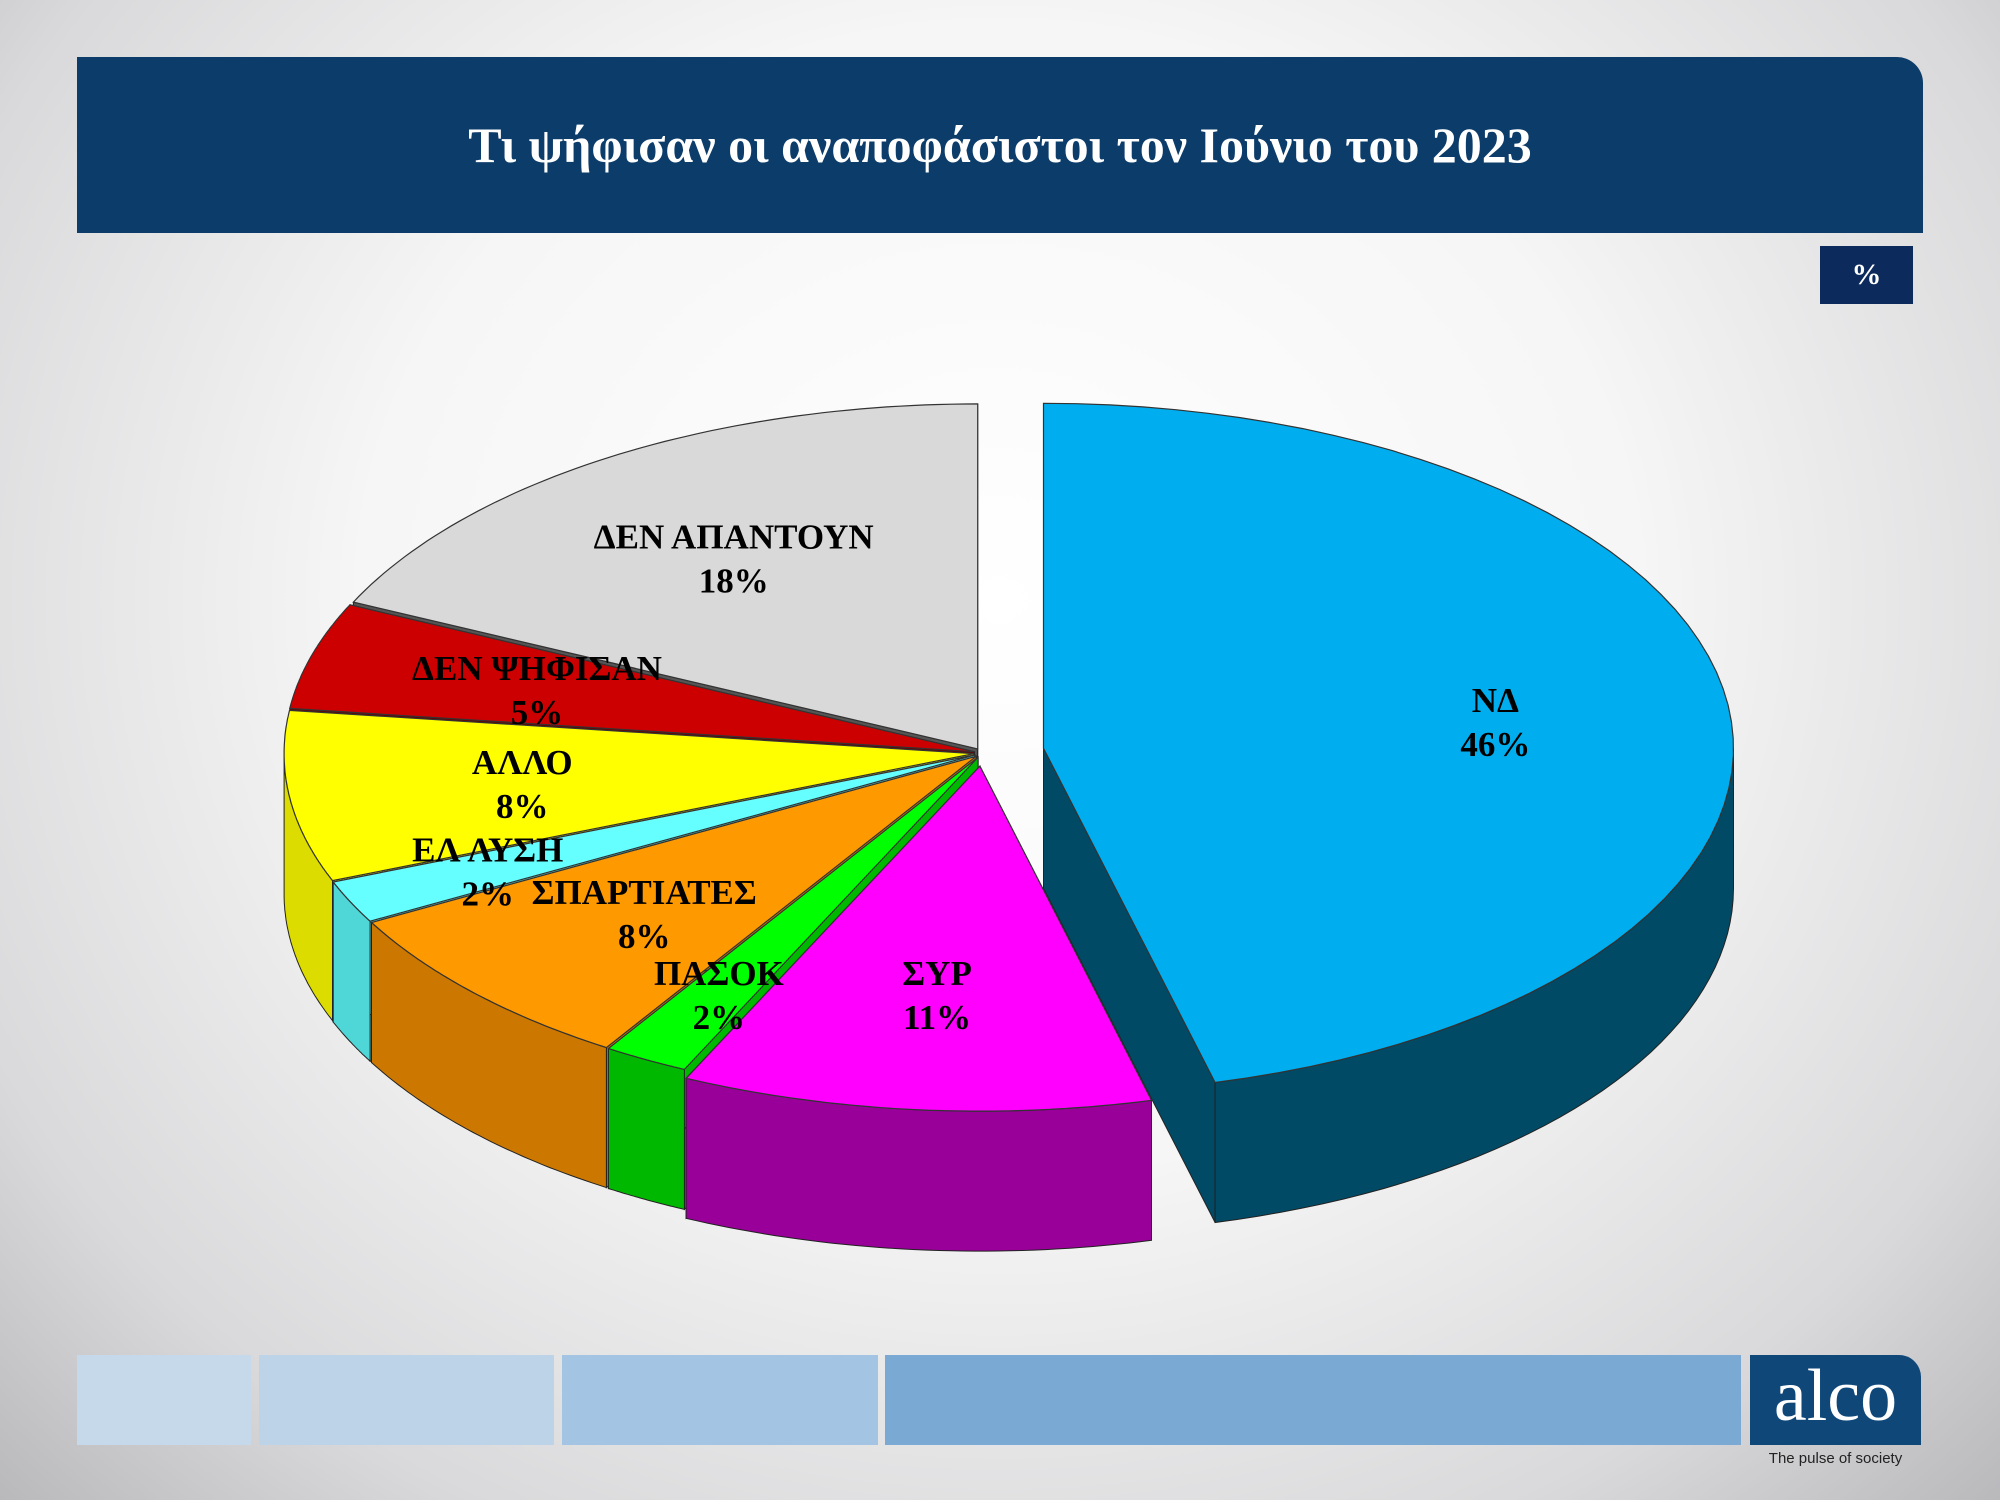 Image resolution: width=2000 pixels, height=1500 pixels. Describe the element at coordinates (537, 668) in the screenshot. I see `slice-label: ΔΕΝ ΨΗΦΙΣΑΝ` at that location.